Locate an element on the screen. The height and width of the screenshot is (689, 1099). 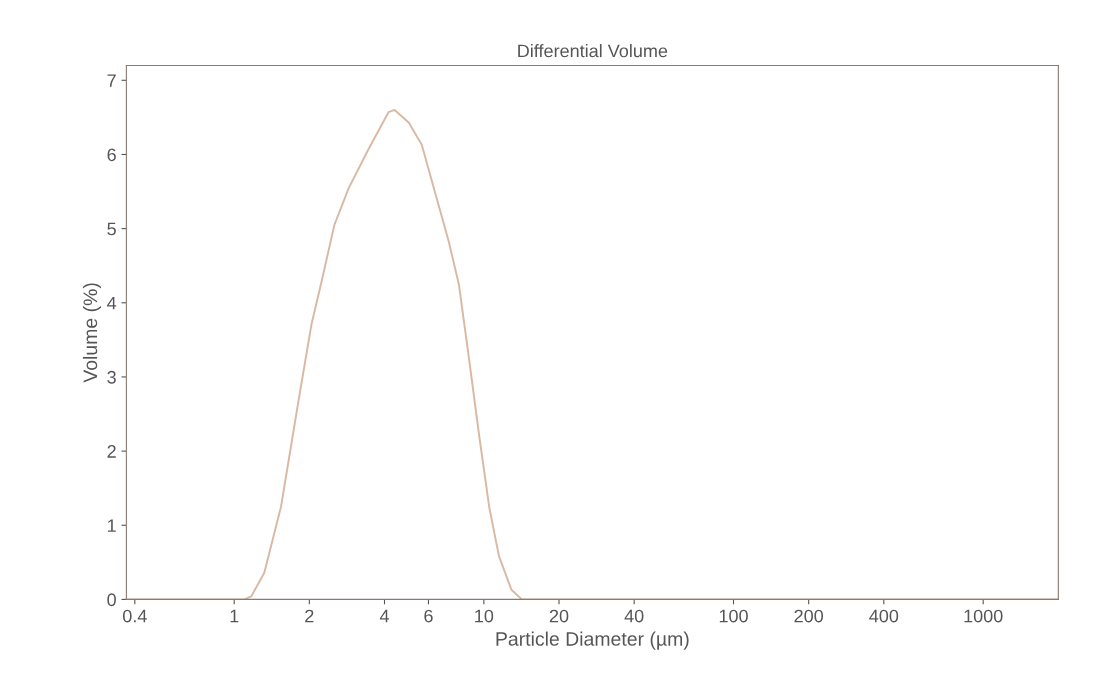
y-tick-label: 6 is located at coordinates (111, 155).